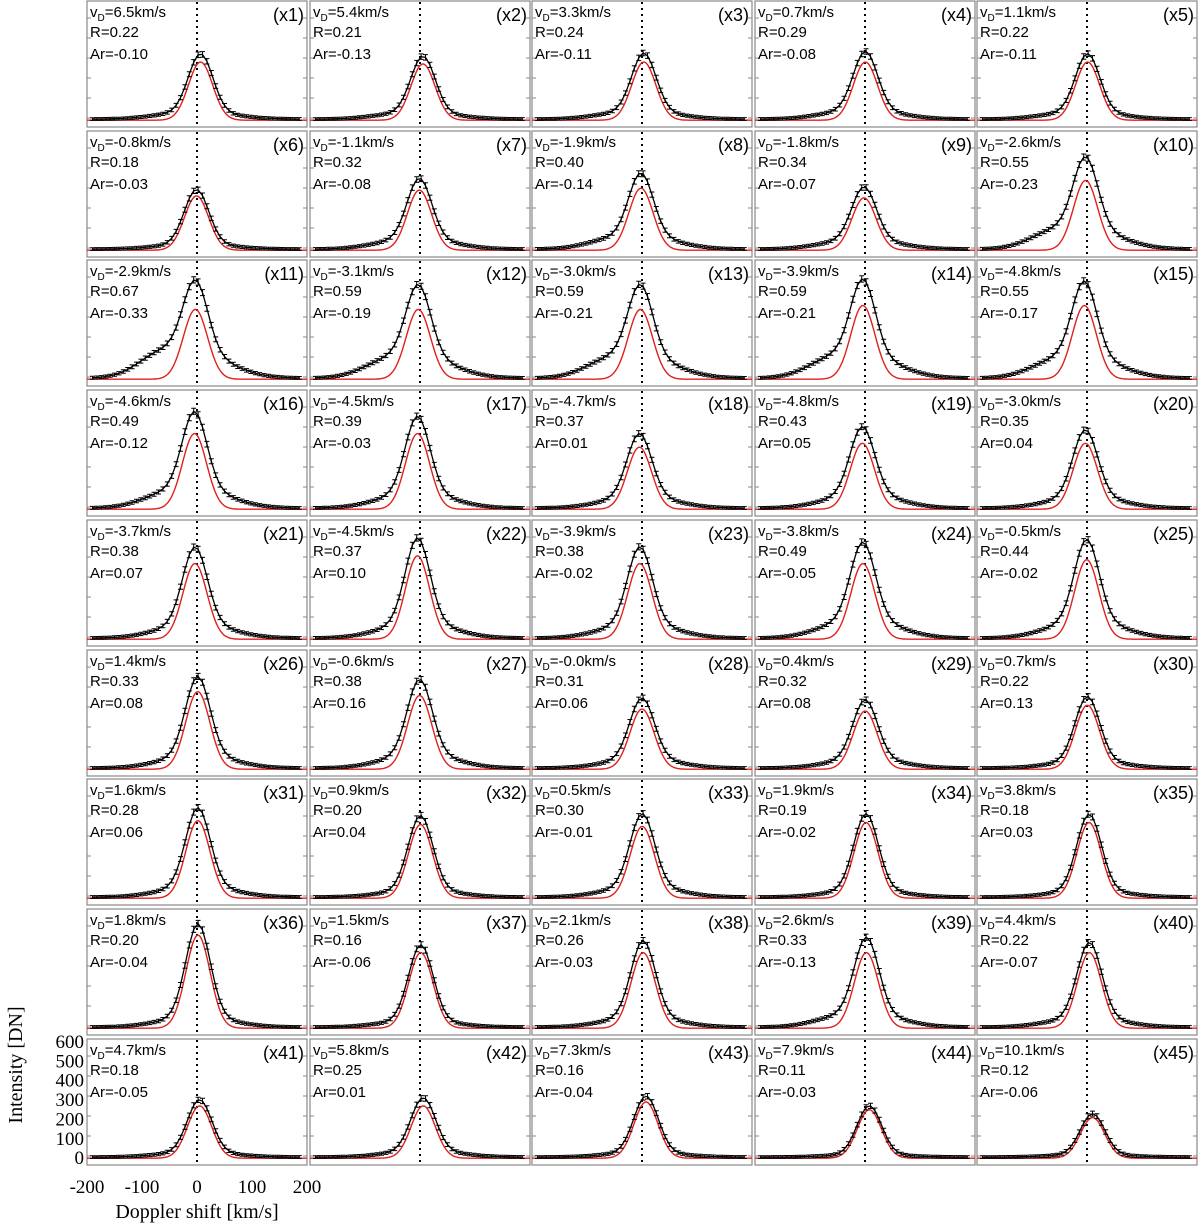 This screenshot has height=1231, width=1200. Describe the element at coordinates (564, 1092) in the screenshot. I see `ar-value-label: Ar=-0.04` at that location.